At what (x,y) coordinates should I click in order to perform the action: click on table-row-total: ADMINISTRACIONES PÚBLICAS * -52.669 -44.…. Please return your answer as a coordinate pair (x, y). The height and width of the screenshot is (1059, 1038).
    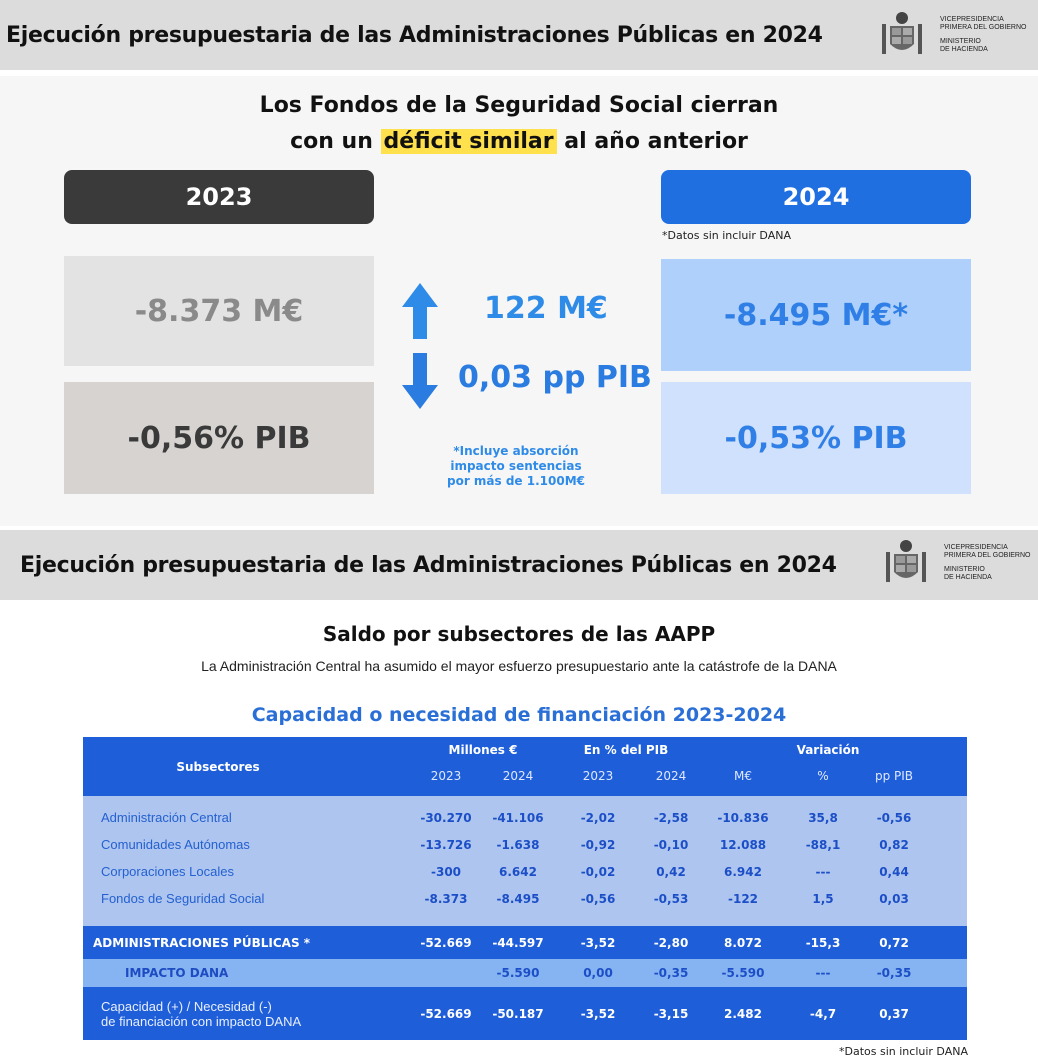
    Looking at the image, I should click on (525, 942).